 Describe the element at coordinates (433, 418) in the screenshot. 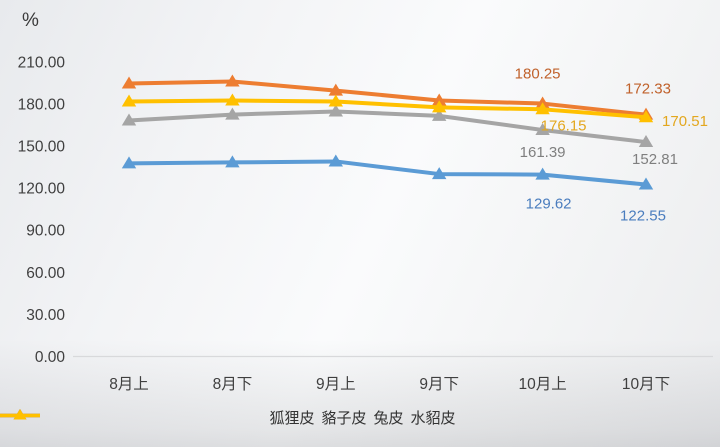

I see `legend-label: 水貂皮` at that location.